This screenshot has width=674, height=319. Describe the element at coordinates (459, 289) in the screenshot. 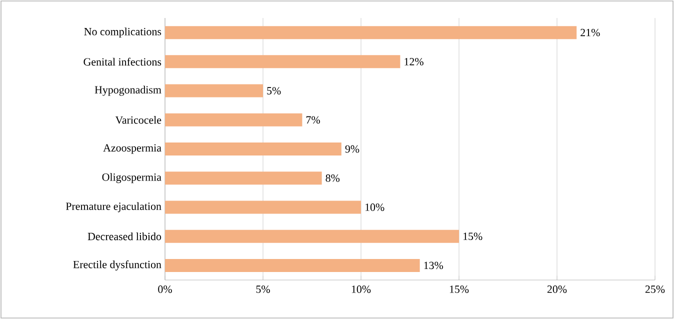

I see `x-tick-label: 15%` at that location.